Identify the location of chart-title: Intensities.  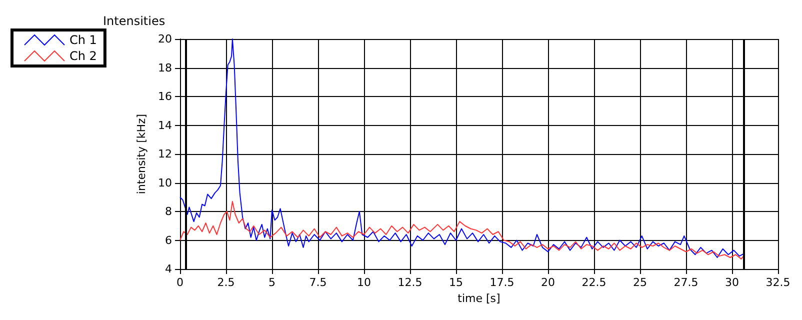
(134, 21).